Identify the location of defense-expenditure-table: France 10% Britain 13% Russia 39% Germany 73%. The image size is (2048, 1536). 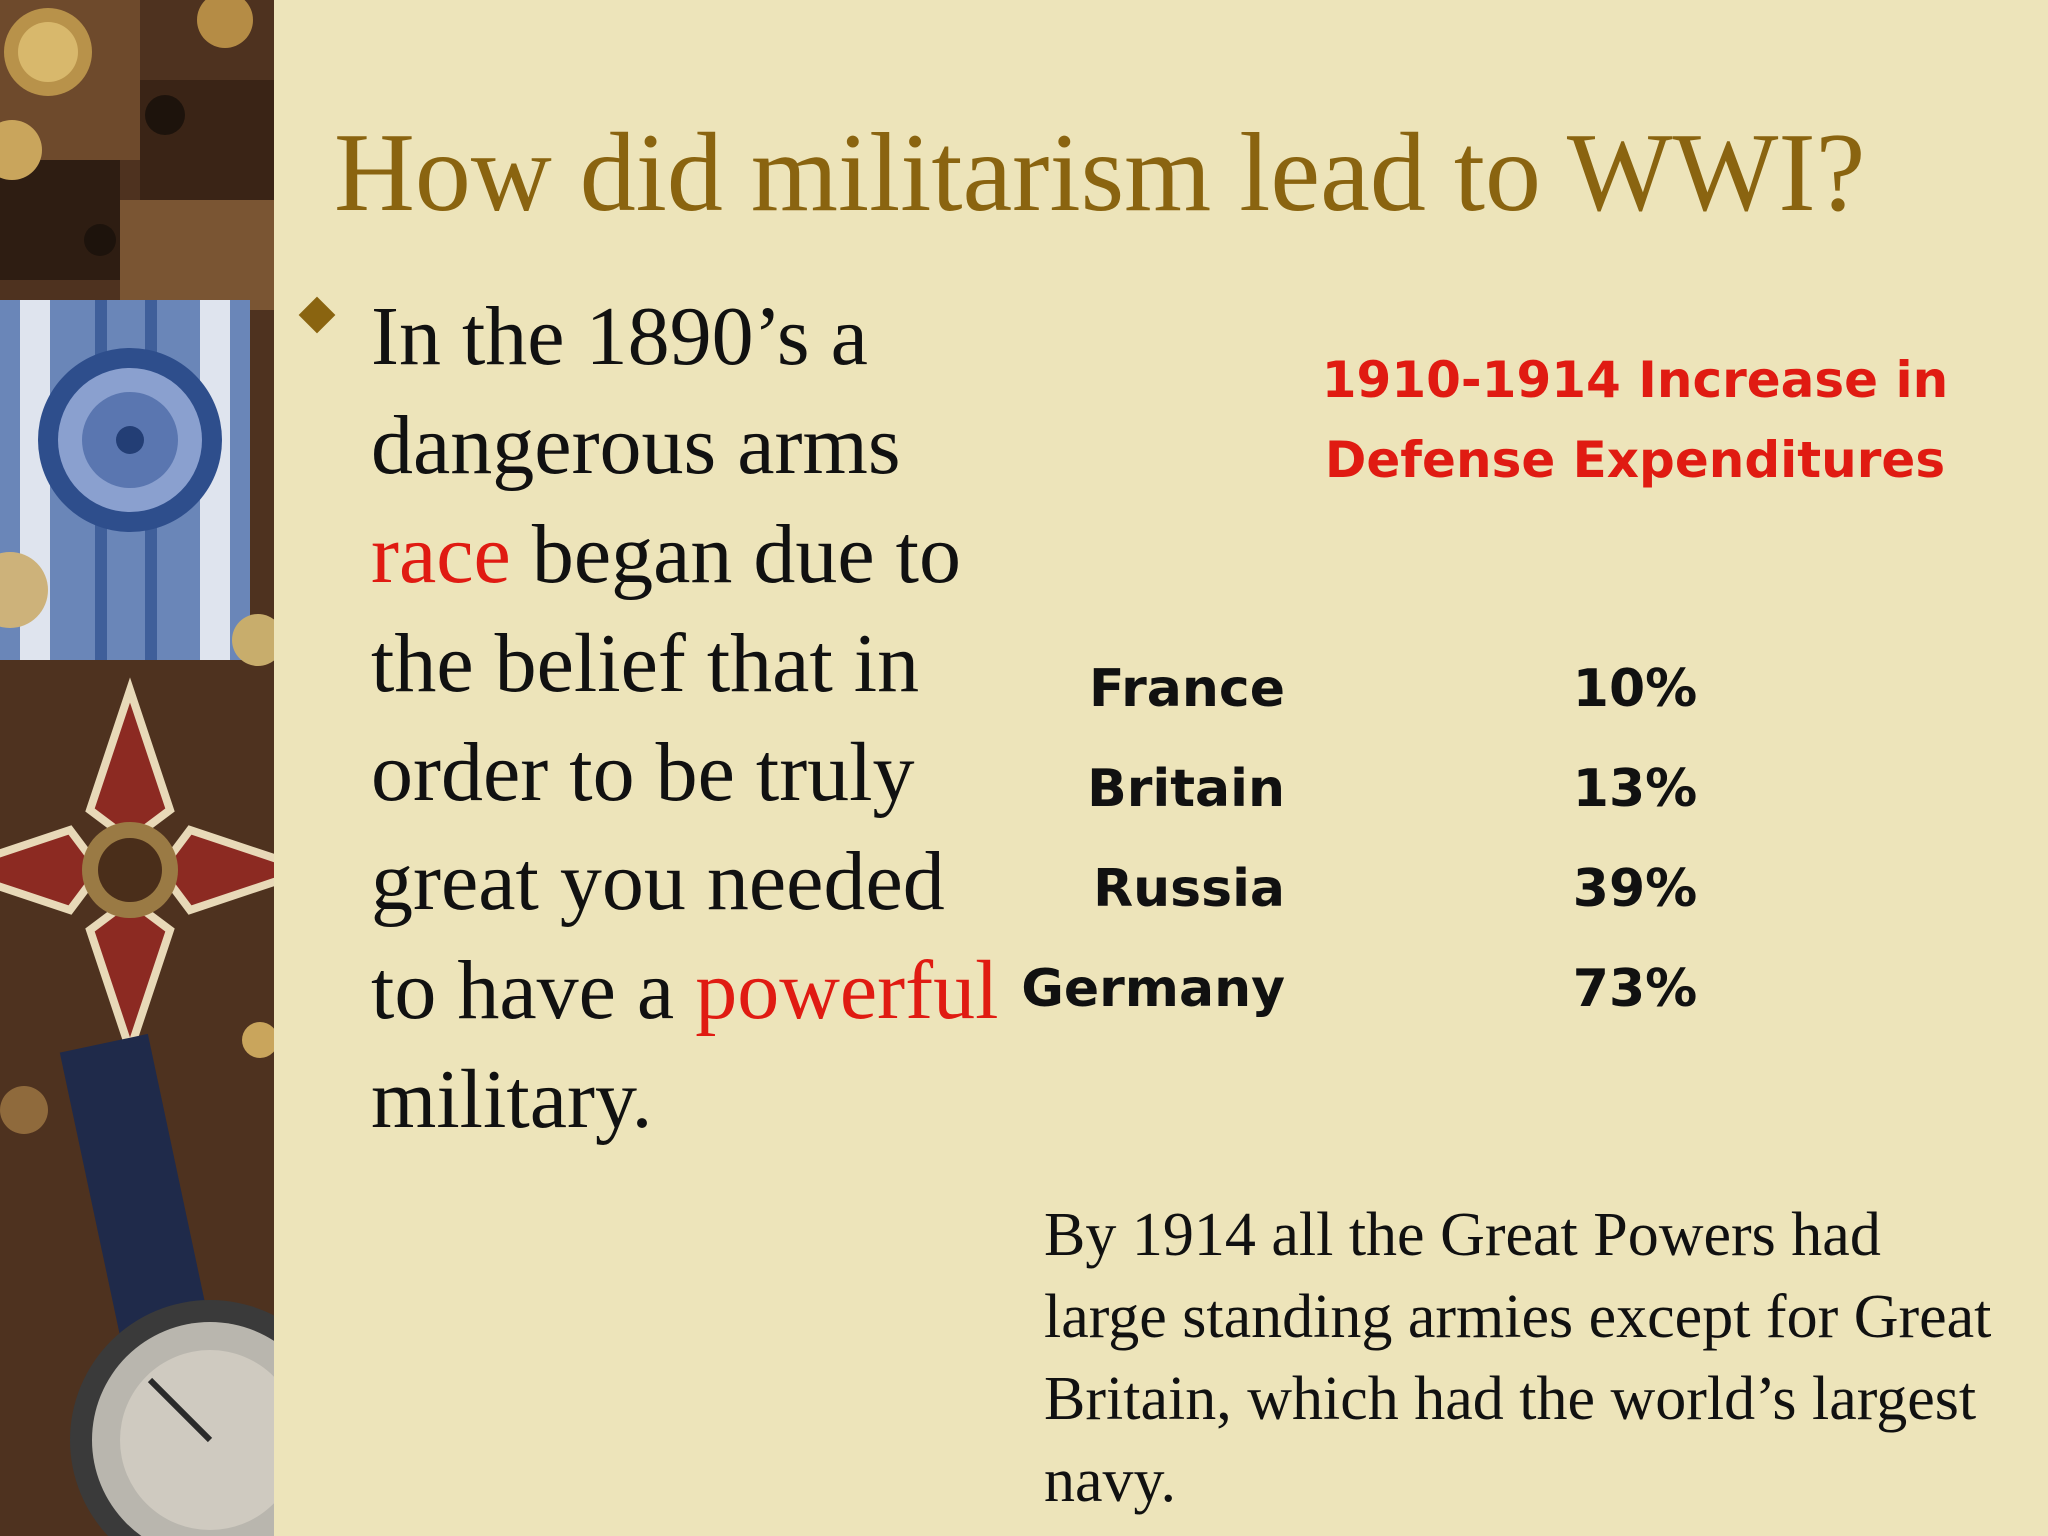
(1359, 839).